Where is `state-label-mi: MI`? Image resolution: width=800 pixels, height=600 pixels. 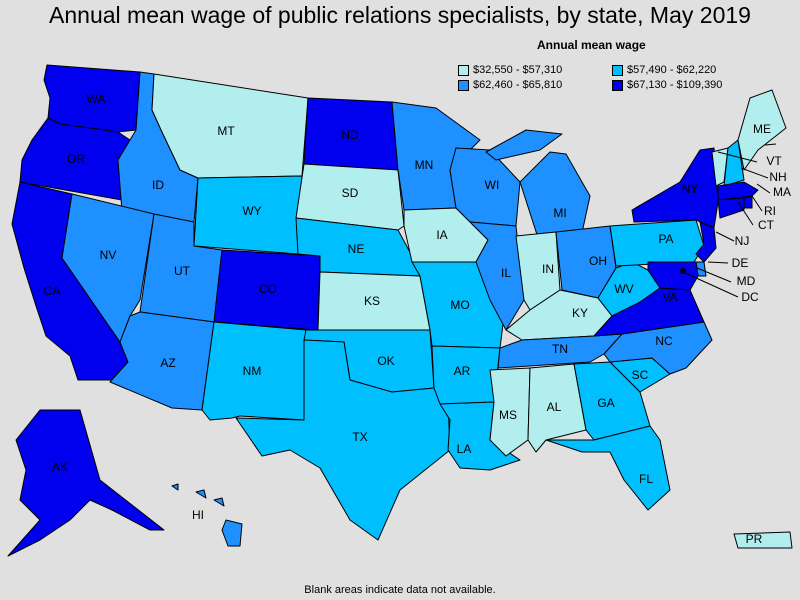
state-label-mi: MI is located at coordinates (559, 213).